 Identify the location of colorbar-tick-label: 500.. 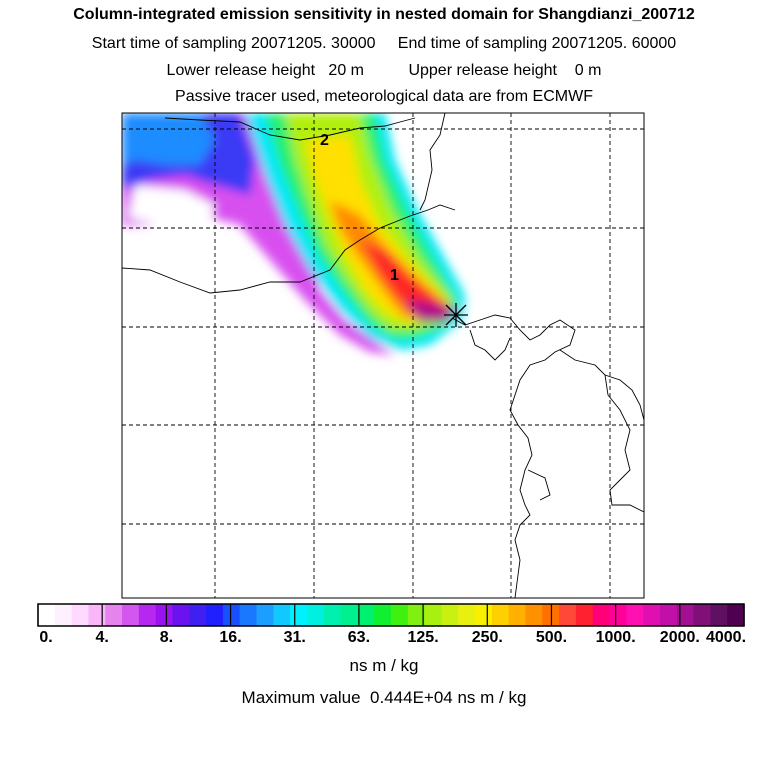
(551, 637).